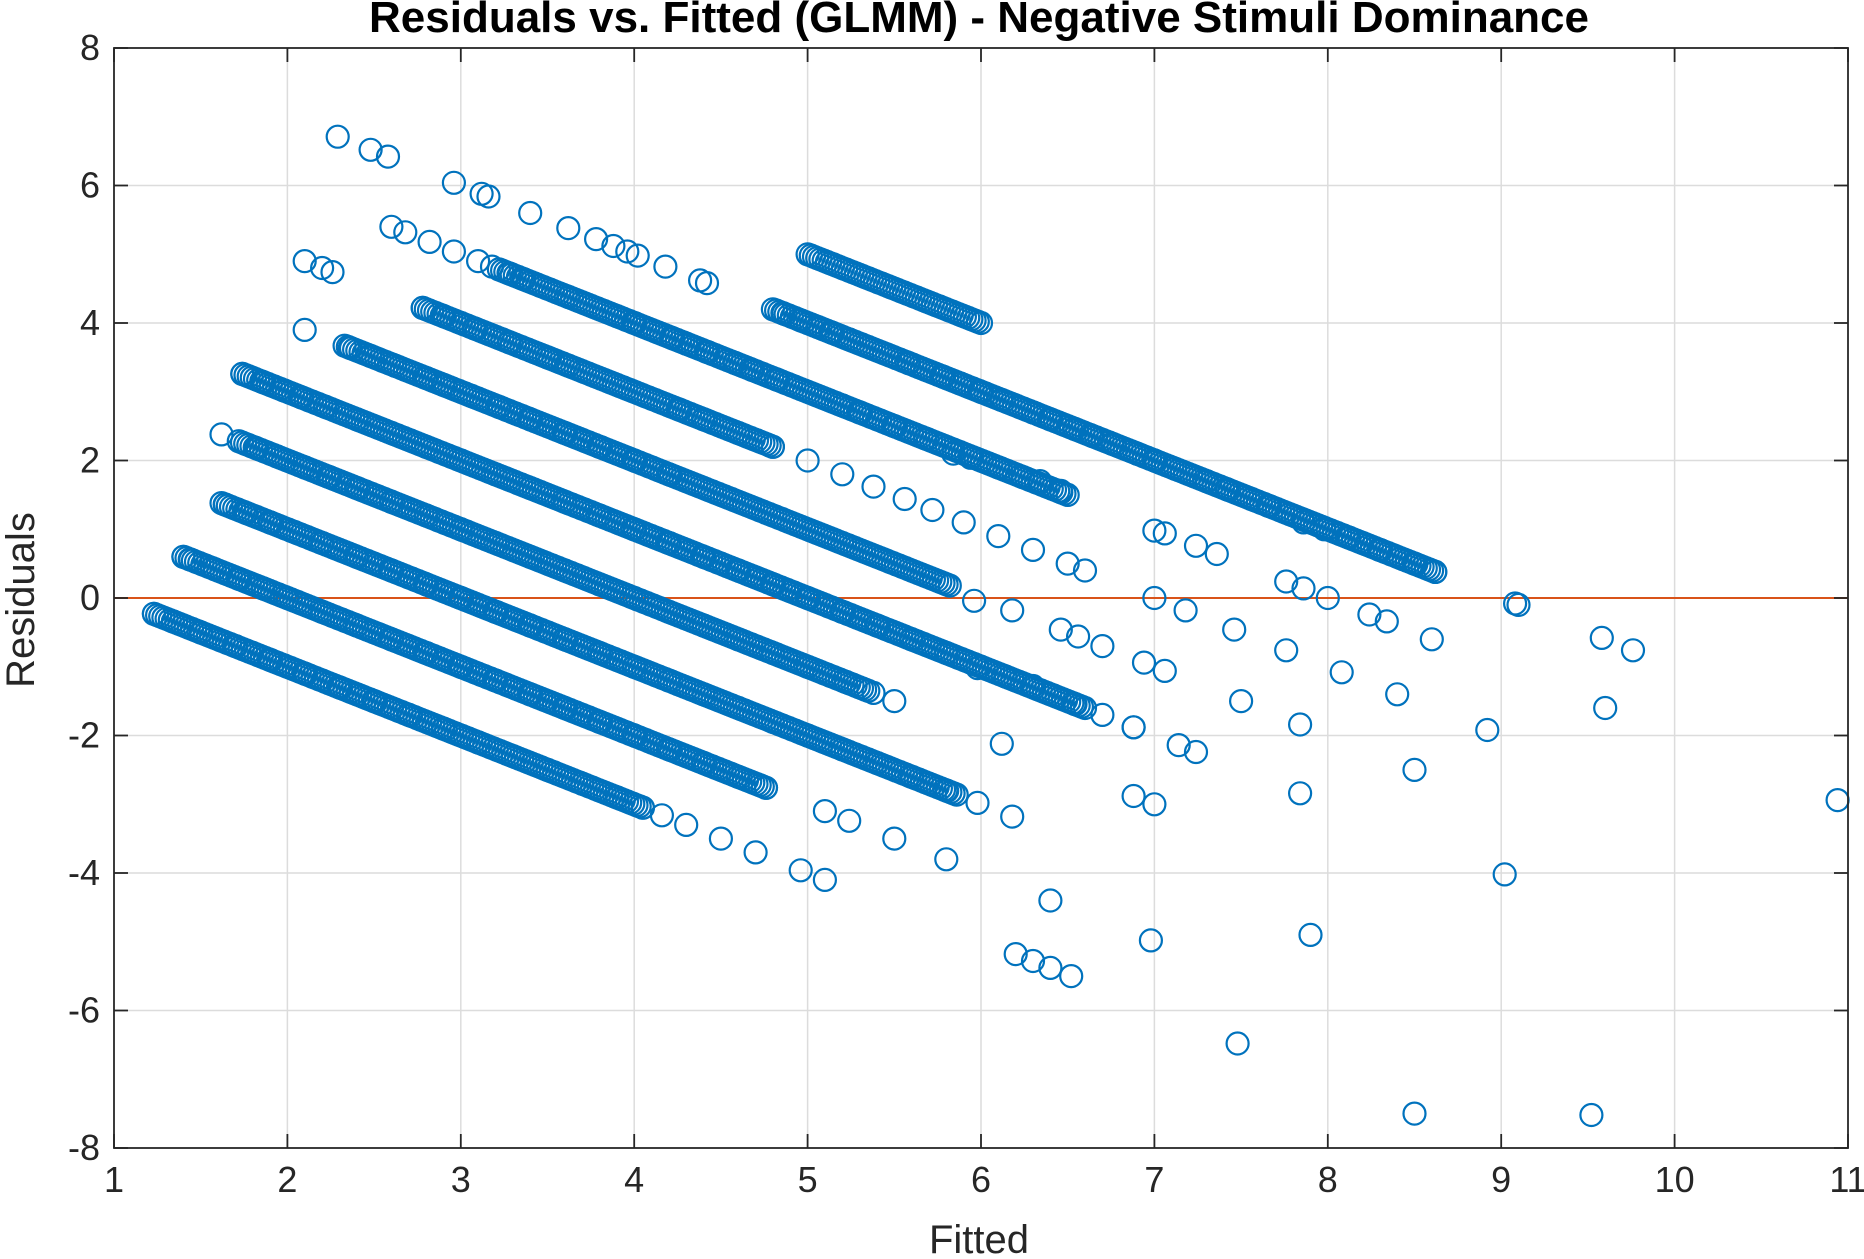 Image resolution: width=1864 pixels, height=1259 pixels. Describe the element at coordinates (84, 1147) in the screenshot. I see `y-tick-label: -8` at that location.